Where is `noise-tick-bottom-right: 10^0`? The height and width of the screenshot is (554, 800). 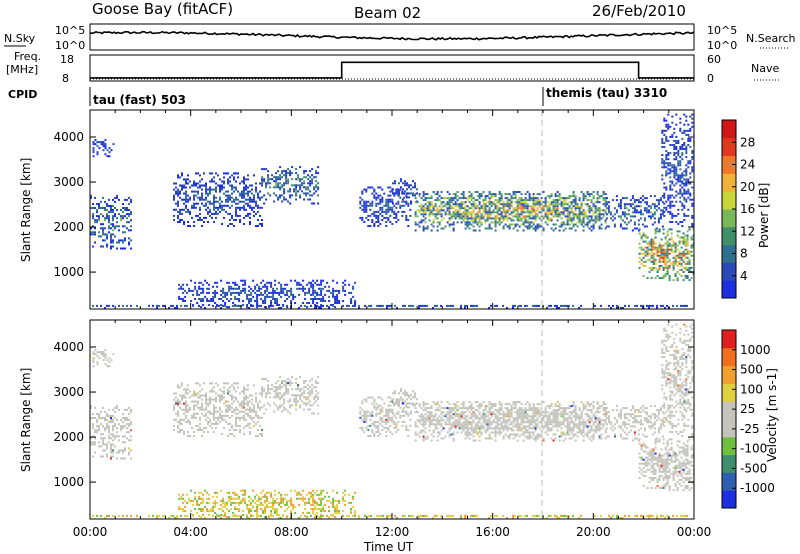
noise-tick-bottom-right: 10^0 is located at coordinates (722, 45).